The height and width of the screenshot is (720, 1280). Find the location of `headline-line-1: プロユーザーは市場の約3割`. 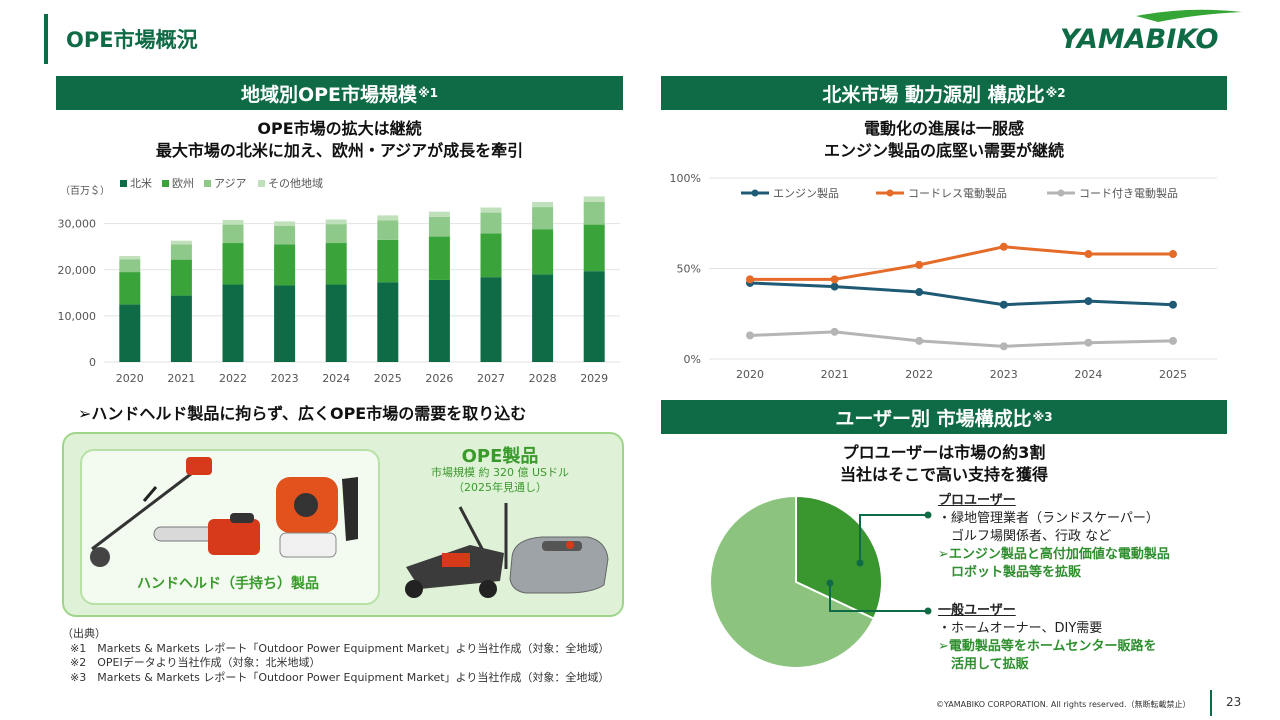

headline-line-1: プロユーザーは市場の約3割 is located at coordinates (944, 452).